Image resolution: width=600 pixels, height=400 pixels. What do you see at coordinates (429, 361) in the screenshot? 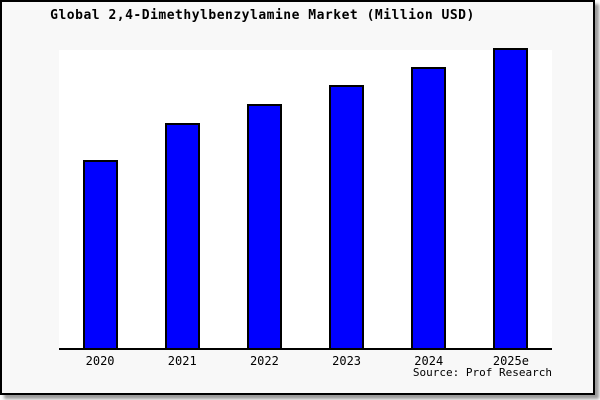
I see `x-axis-label-2024: 2024` at bounding box center [429, 361].